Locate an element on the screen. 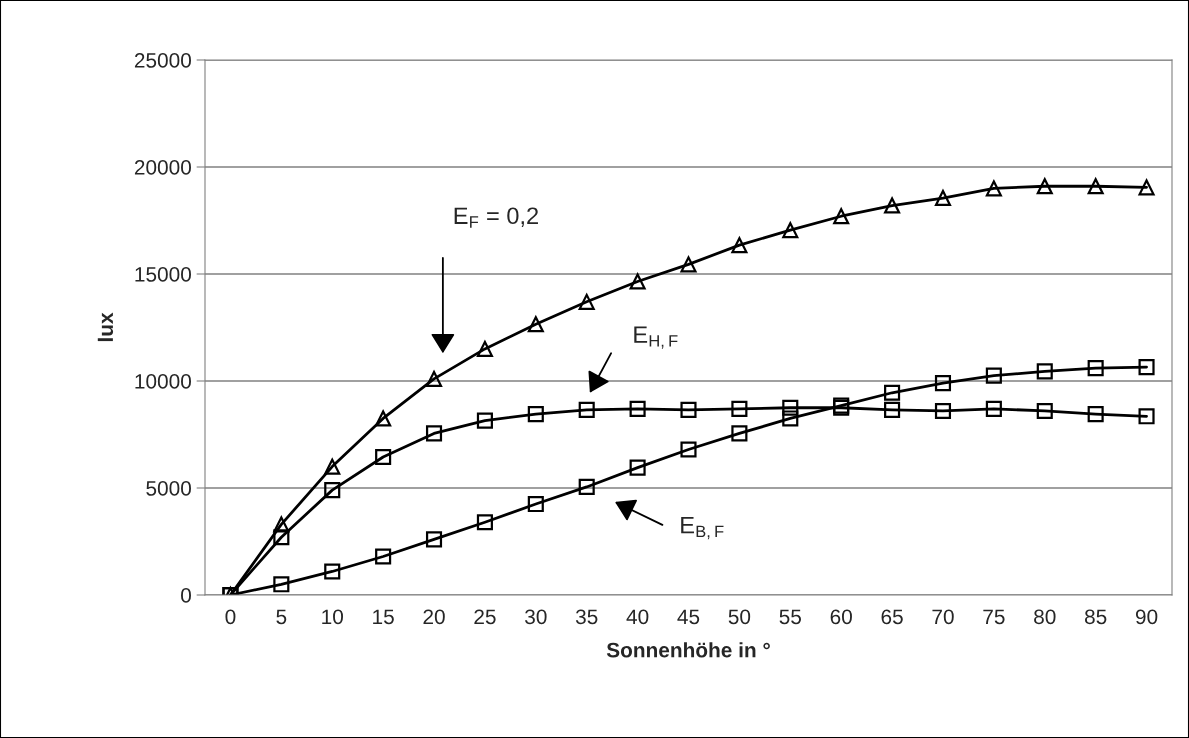 This screenshot has width=1189, height=738. x-tick-label: 0 is located at coordinates (230, 617).